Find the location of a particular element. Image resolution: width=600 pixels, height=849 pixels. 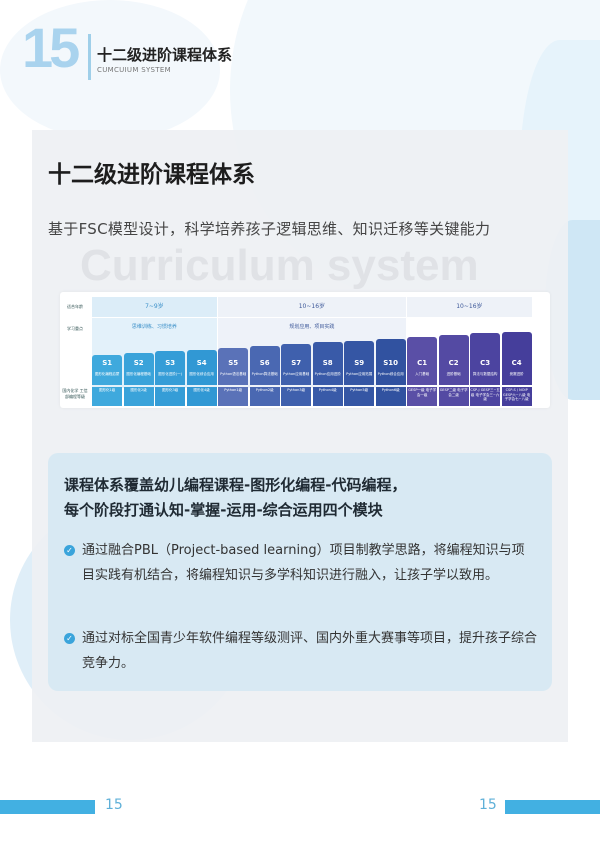

level-desc: Python语法基础 is located at coordinates (233, 374).